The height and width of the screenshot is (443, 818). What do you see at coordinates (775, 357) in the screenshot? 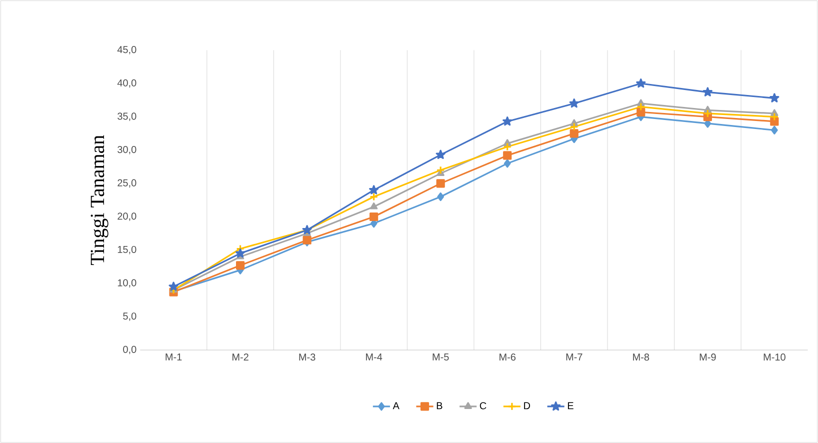
I see `x-tick-label: M-10` at bounding box center [775, 357].